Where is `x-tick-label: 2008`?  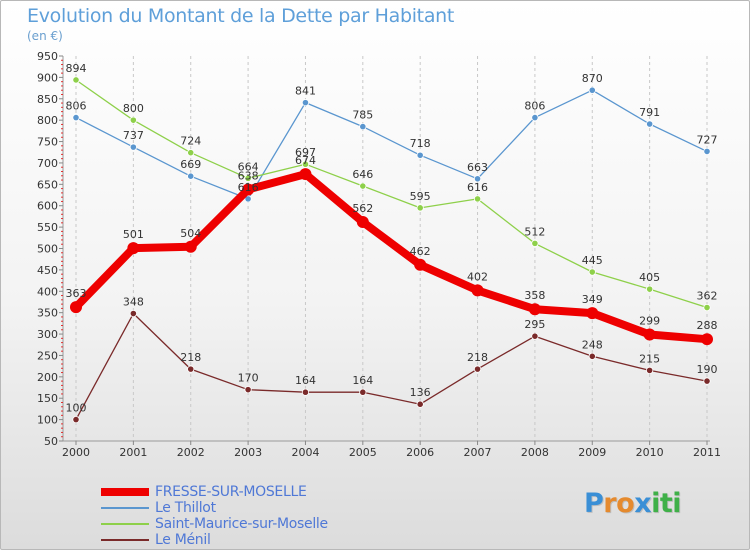
x-tick-label: 2008 is located at coordinates (535, 452).